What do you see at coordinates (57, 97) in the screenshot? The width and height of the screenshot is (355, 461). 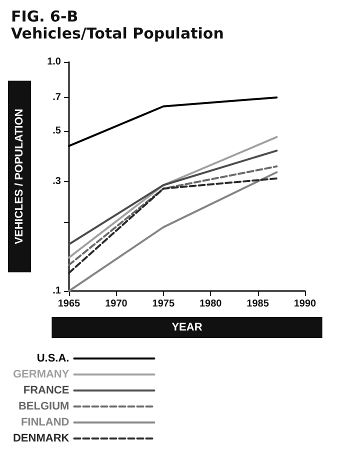 I see `y-tick-label: .7` at bounding box center [57, 97].